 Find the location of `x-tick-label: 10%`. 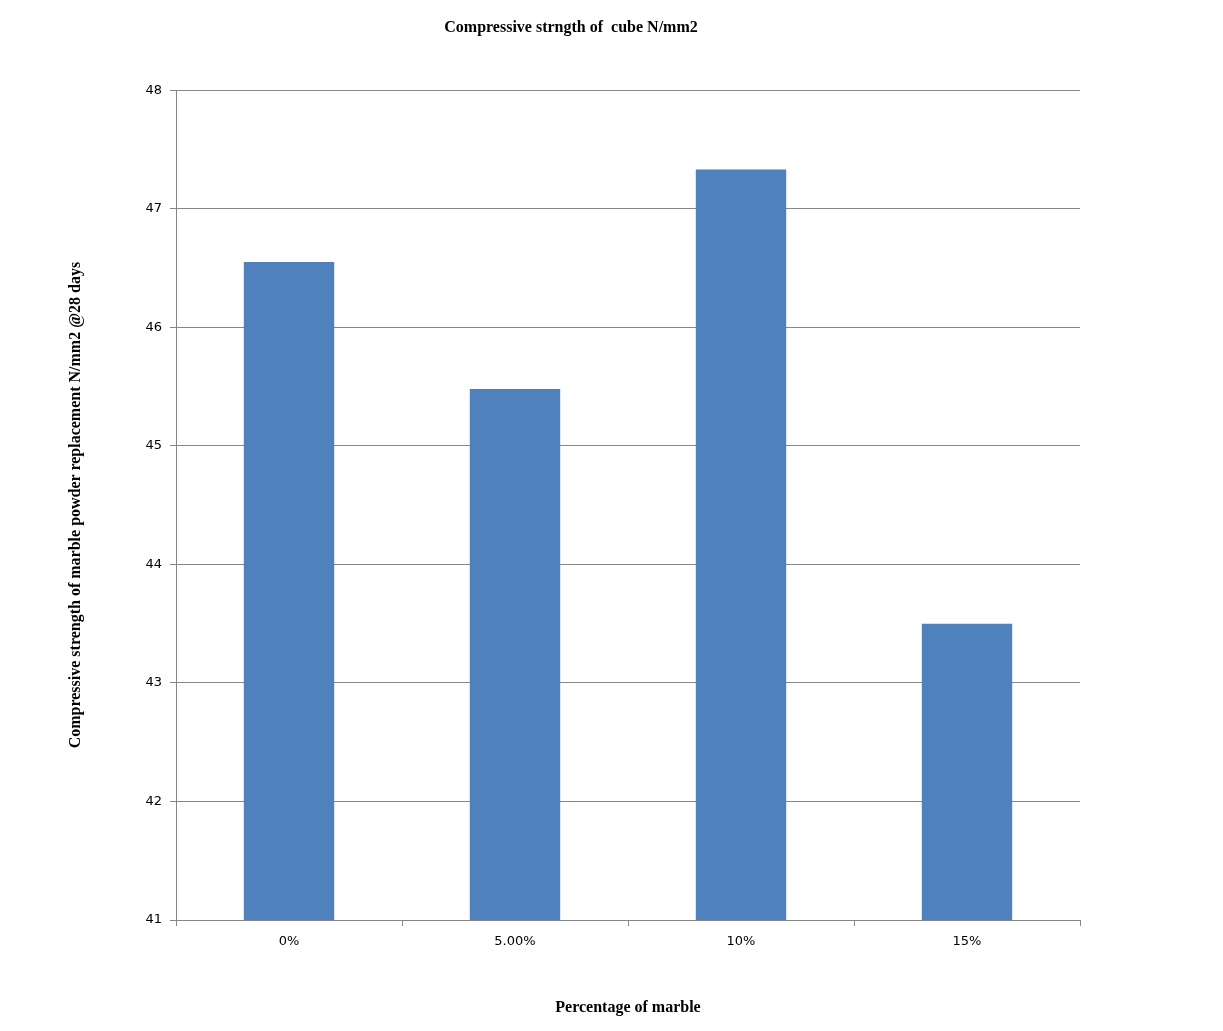

x-tick-label: 10% is located at coordinates (741, 941).